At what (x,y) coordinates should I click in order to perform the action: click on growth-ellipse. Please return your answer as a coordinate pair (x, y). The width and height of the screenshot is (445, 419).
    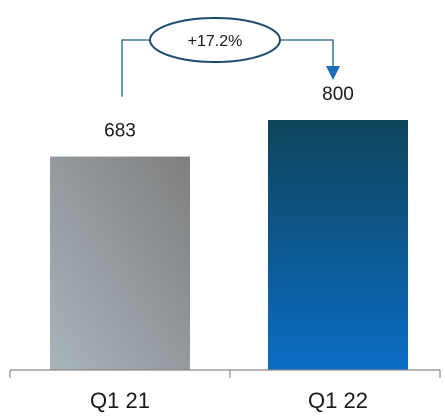
    Looking at the image, I should click on (215, 40).